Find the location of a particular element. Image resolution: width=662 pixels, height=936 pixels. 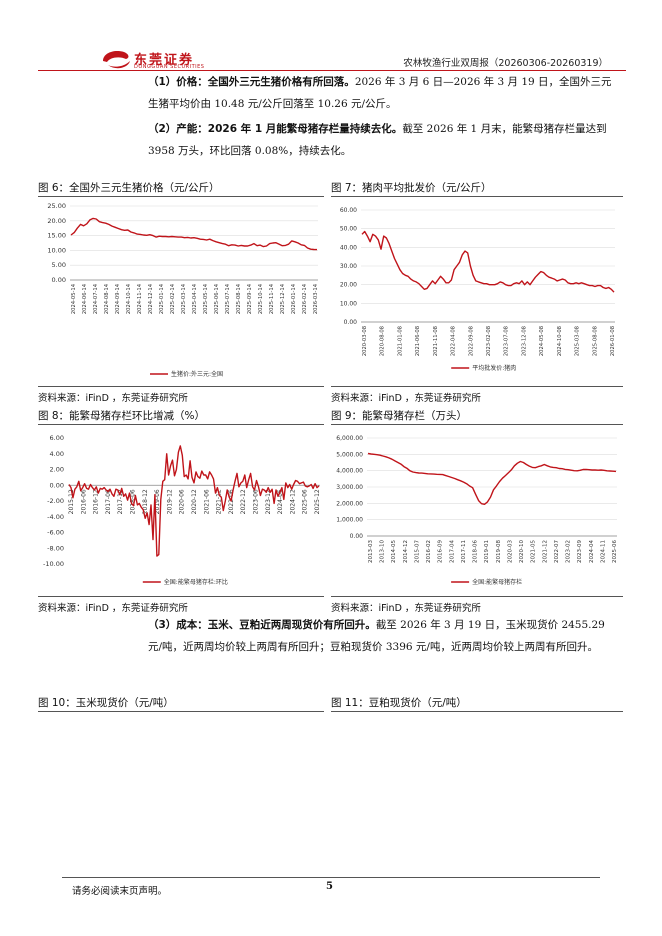

y-tick-label: 4,000.00 is located at coordinates (349, 471).